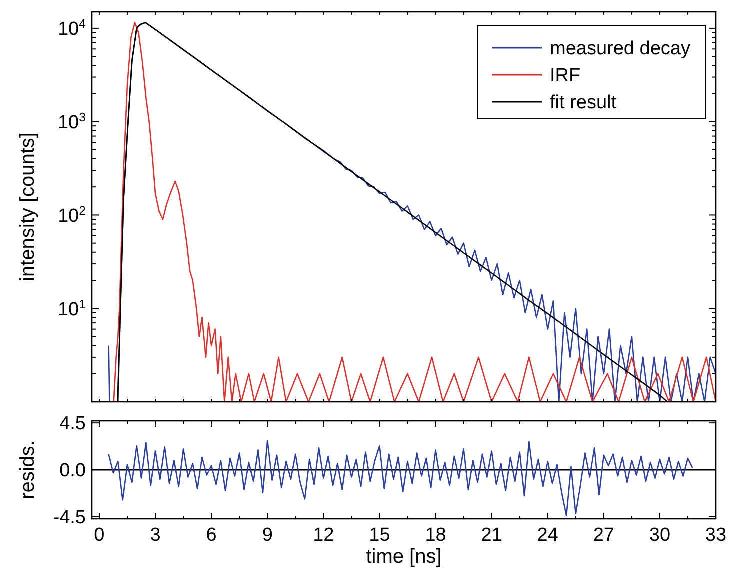 The height and width of the screenshot is (570, 736). Describe the element at coordinates (99, 535) in the screenshot. I see `x-tick-label: 0` at that location.